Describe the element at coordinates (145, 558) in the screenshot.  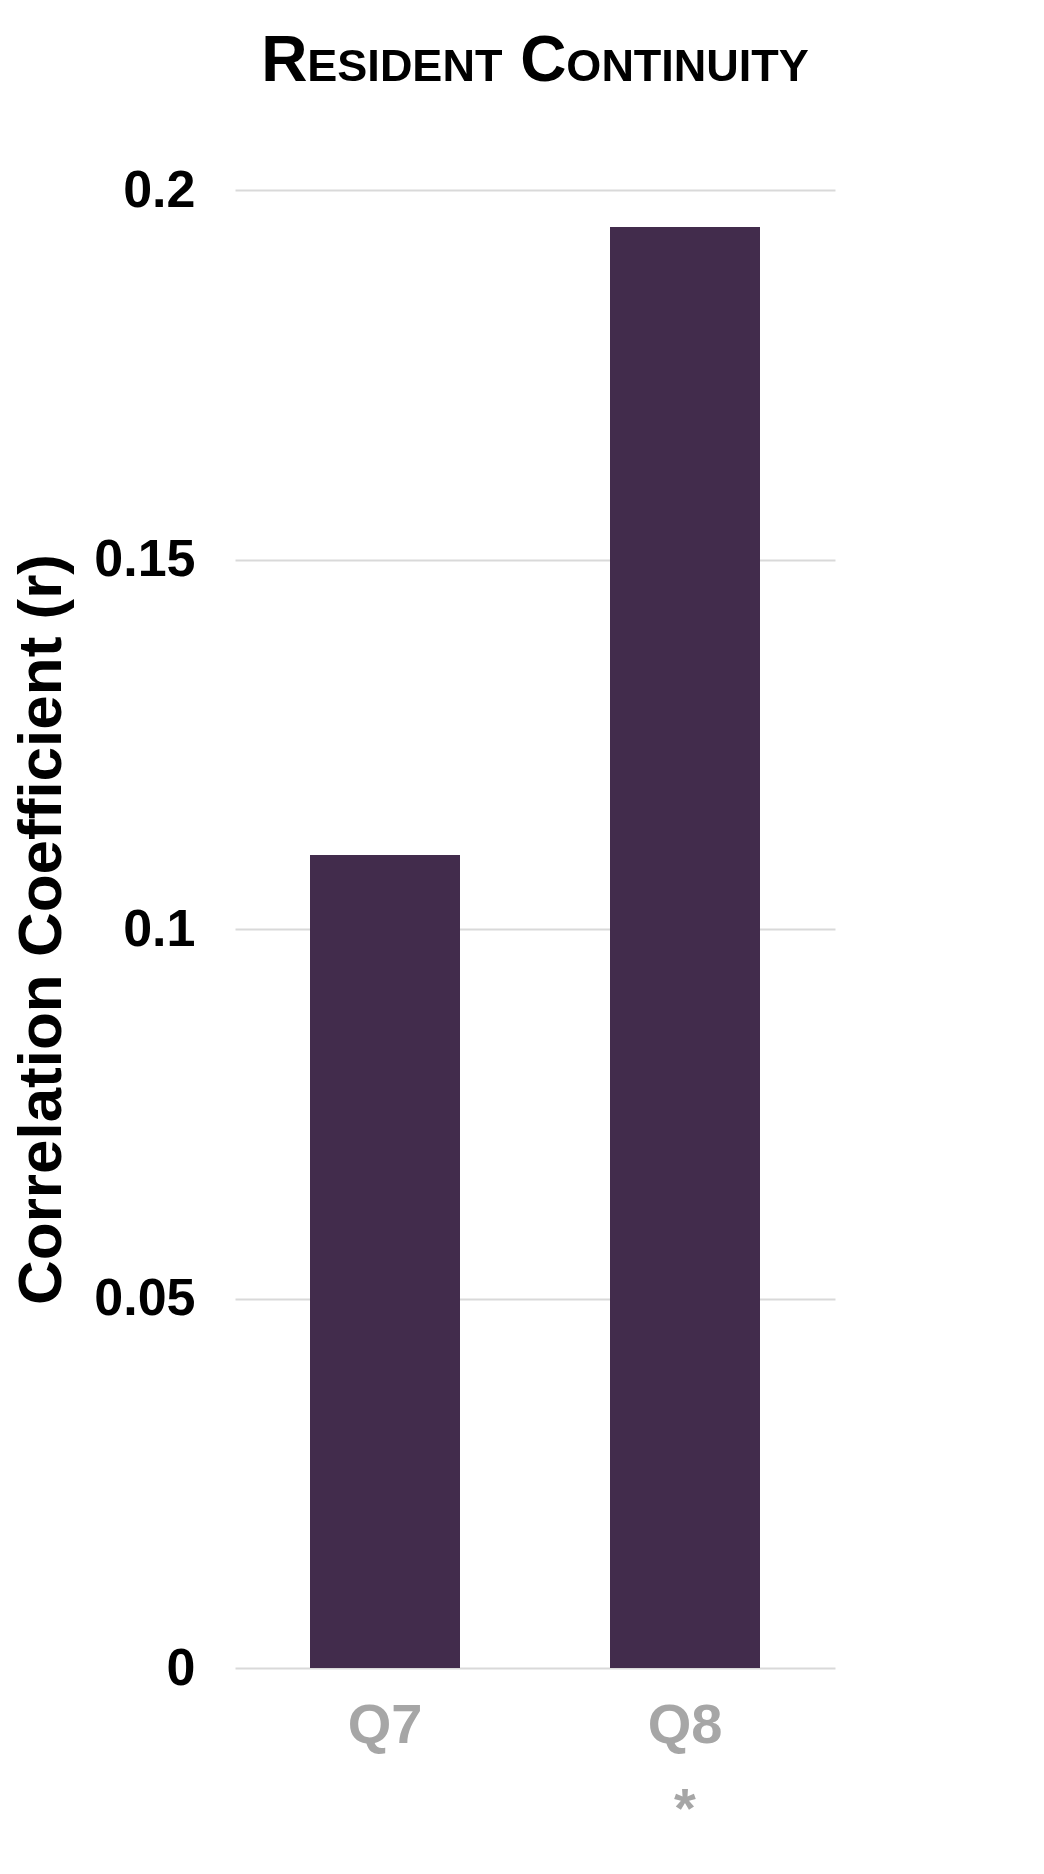
I see `y-tick-label: 0.15` at that location.